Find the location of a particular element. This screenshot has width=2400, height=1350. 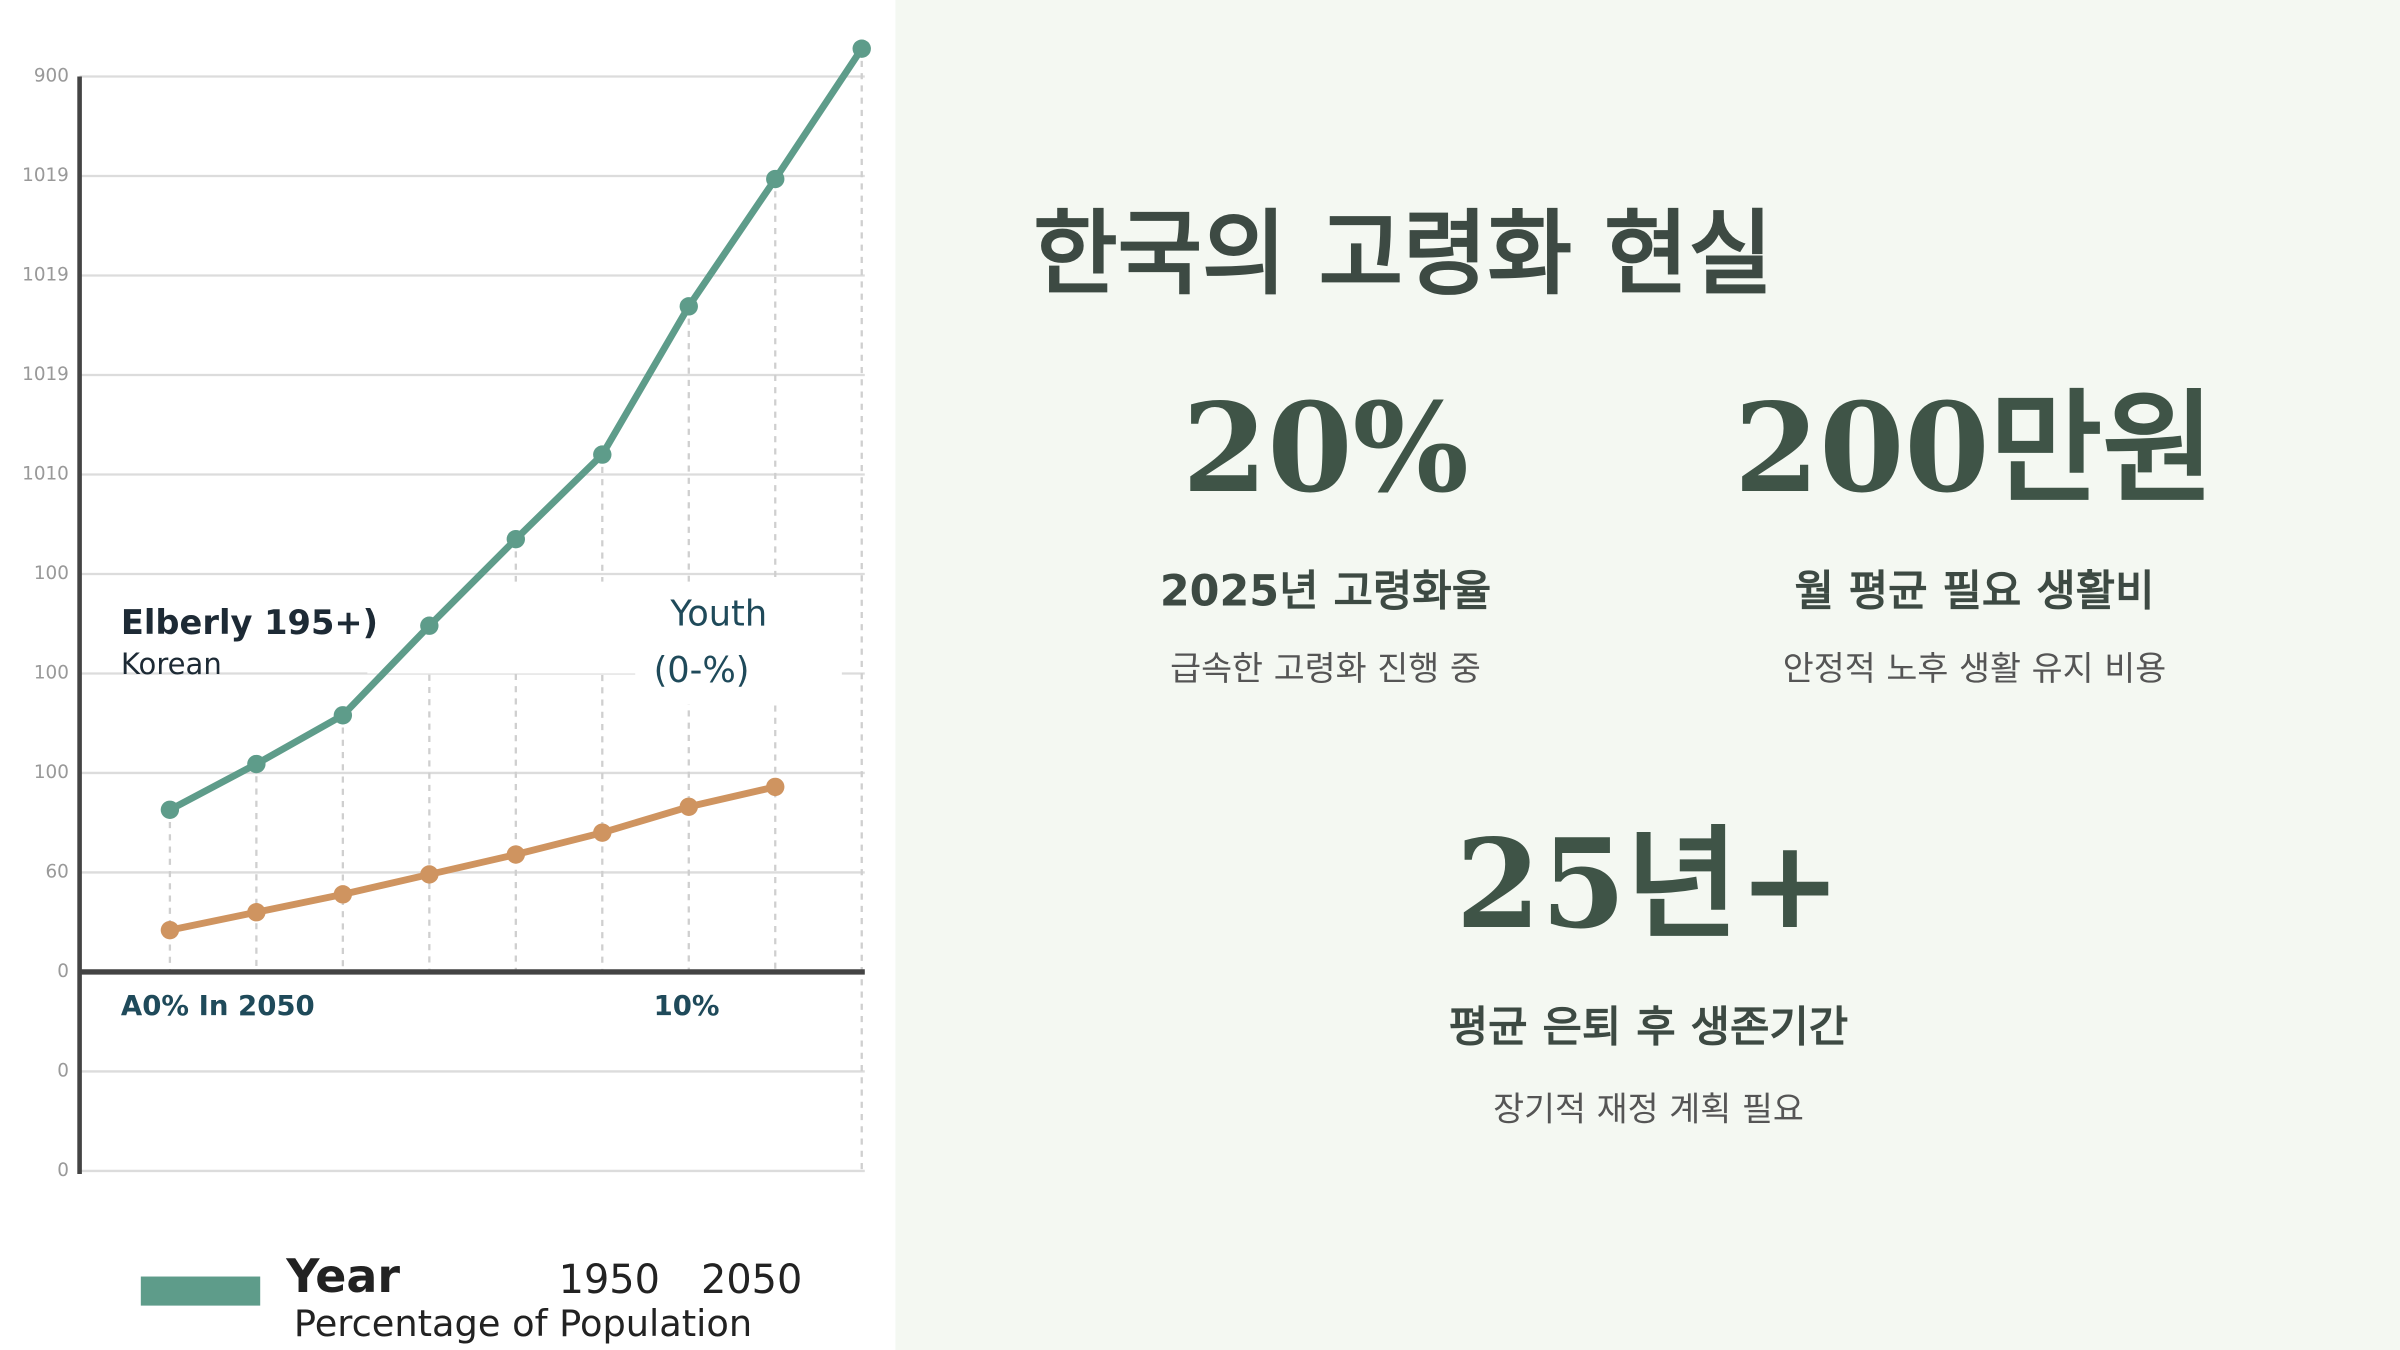

annotation: 1950 is located at coordinates (609, 1280).